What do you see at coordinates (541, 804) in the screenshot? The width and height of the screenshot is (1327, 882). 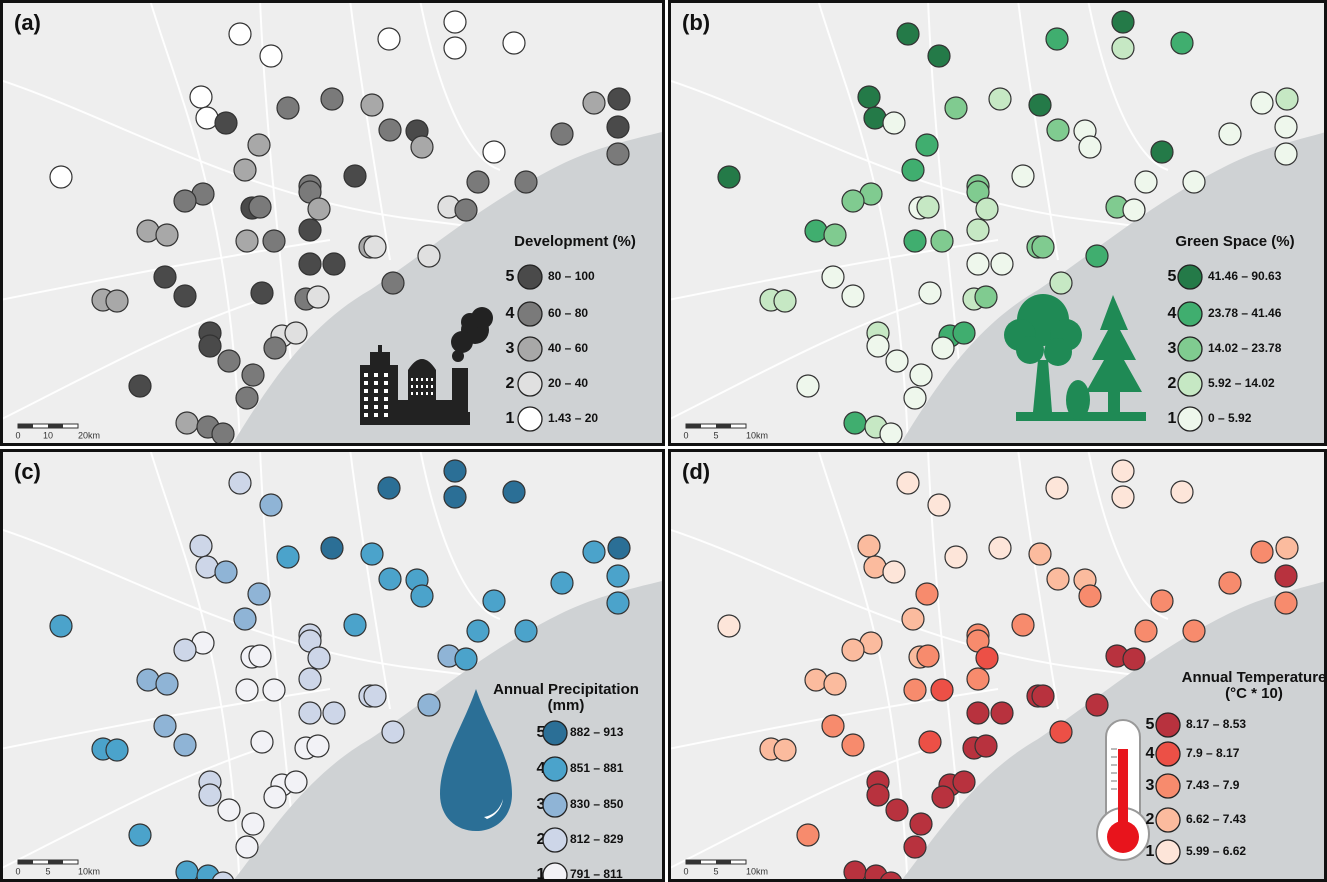 I see `legend-class: 3` at bounding box center [541, 804].